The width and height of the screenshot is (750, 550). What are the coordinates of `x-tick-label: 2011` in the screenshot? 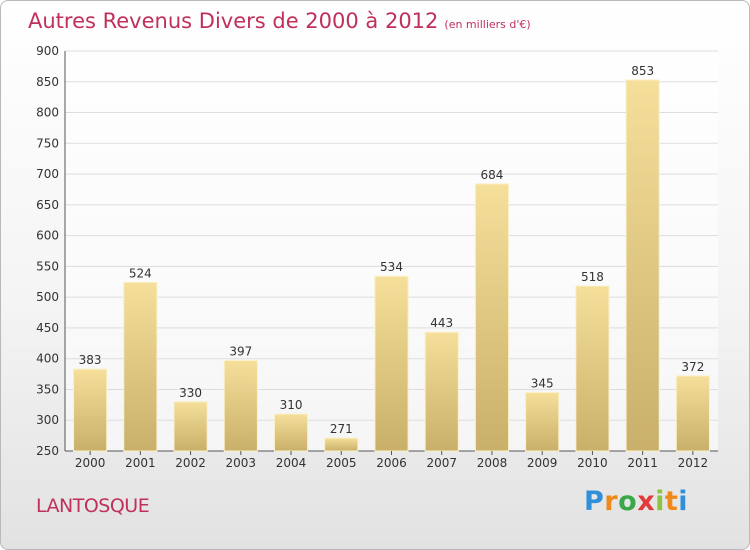 It's located at (642, 463).